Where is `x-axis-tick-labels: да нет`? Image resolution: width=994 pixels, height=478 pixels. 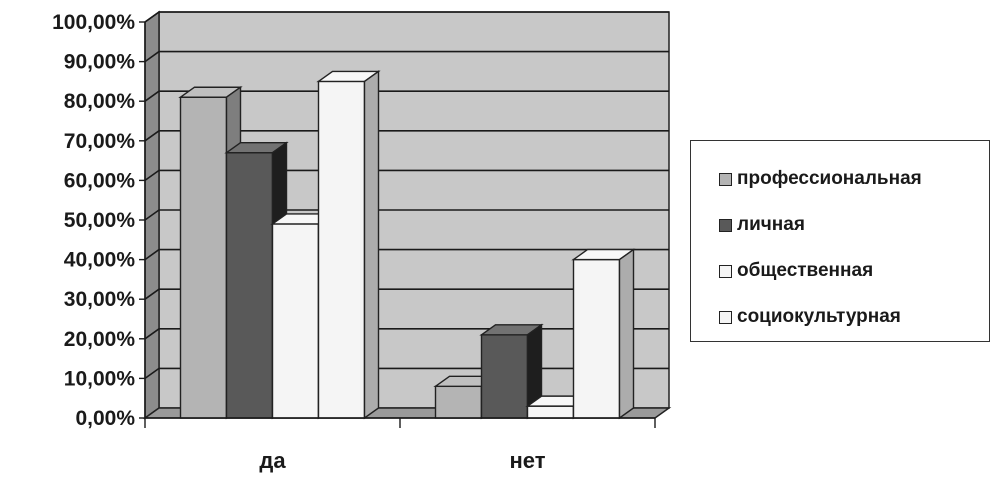
x-axis-tick-labels: да нет is located at coordinates (402, 460).